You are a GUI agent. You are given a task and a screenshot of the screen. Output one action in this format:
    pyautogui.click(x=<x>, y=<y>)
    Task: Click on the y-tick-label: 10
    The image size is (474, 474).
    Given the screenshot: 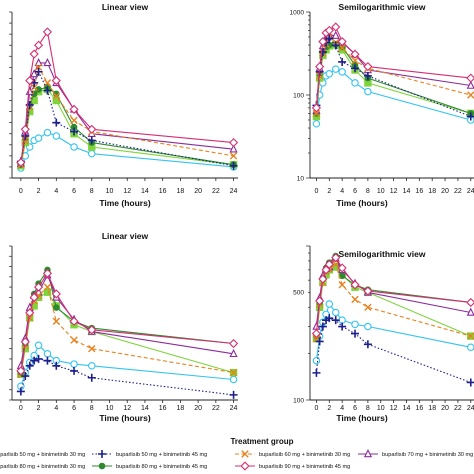 What is the action you would take?
    pyautogui.click(x=301, y=178)
    